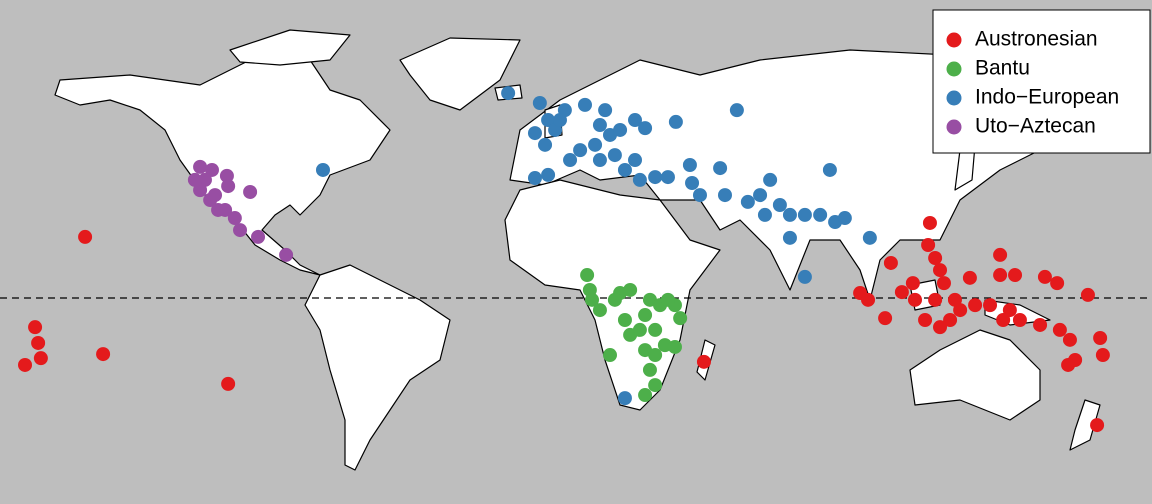  Describe the element at coordinates (1036, 39) in the screenshot. I see `legend-label: Austronesian` at that location.